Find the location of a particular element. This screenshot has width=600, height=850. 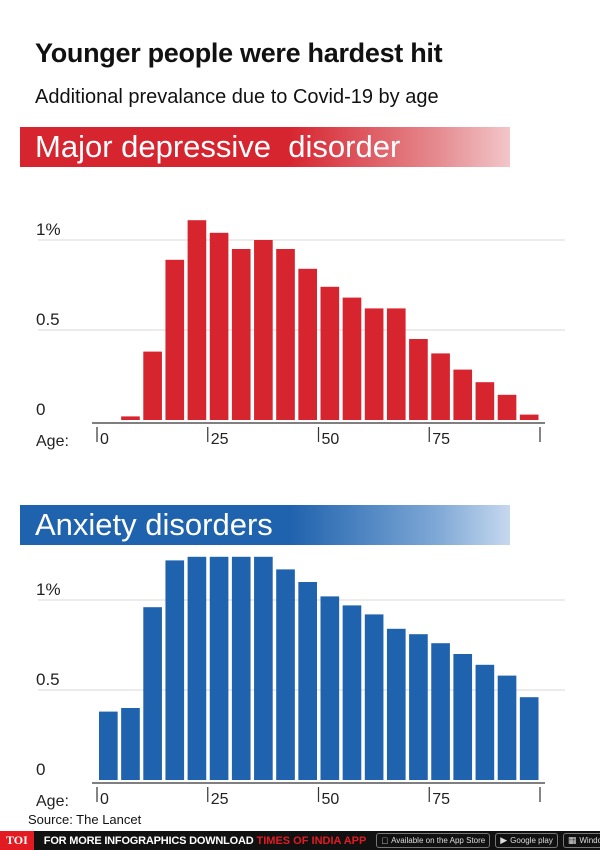

chart-1-title-banner: Major depressive disorder is located at coordinates (265, 147).